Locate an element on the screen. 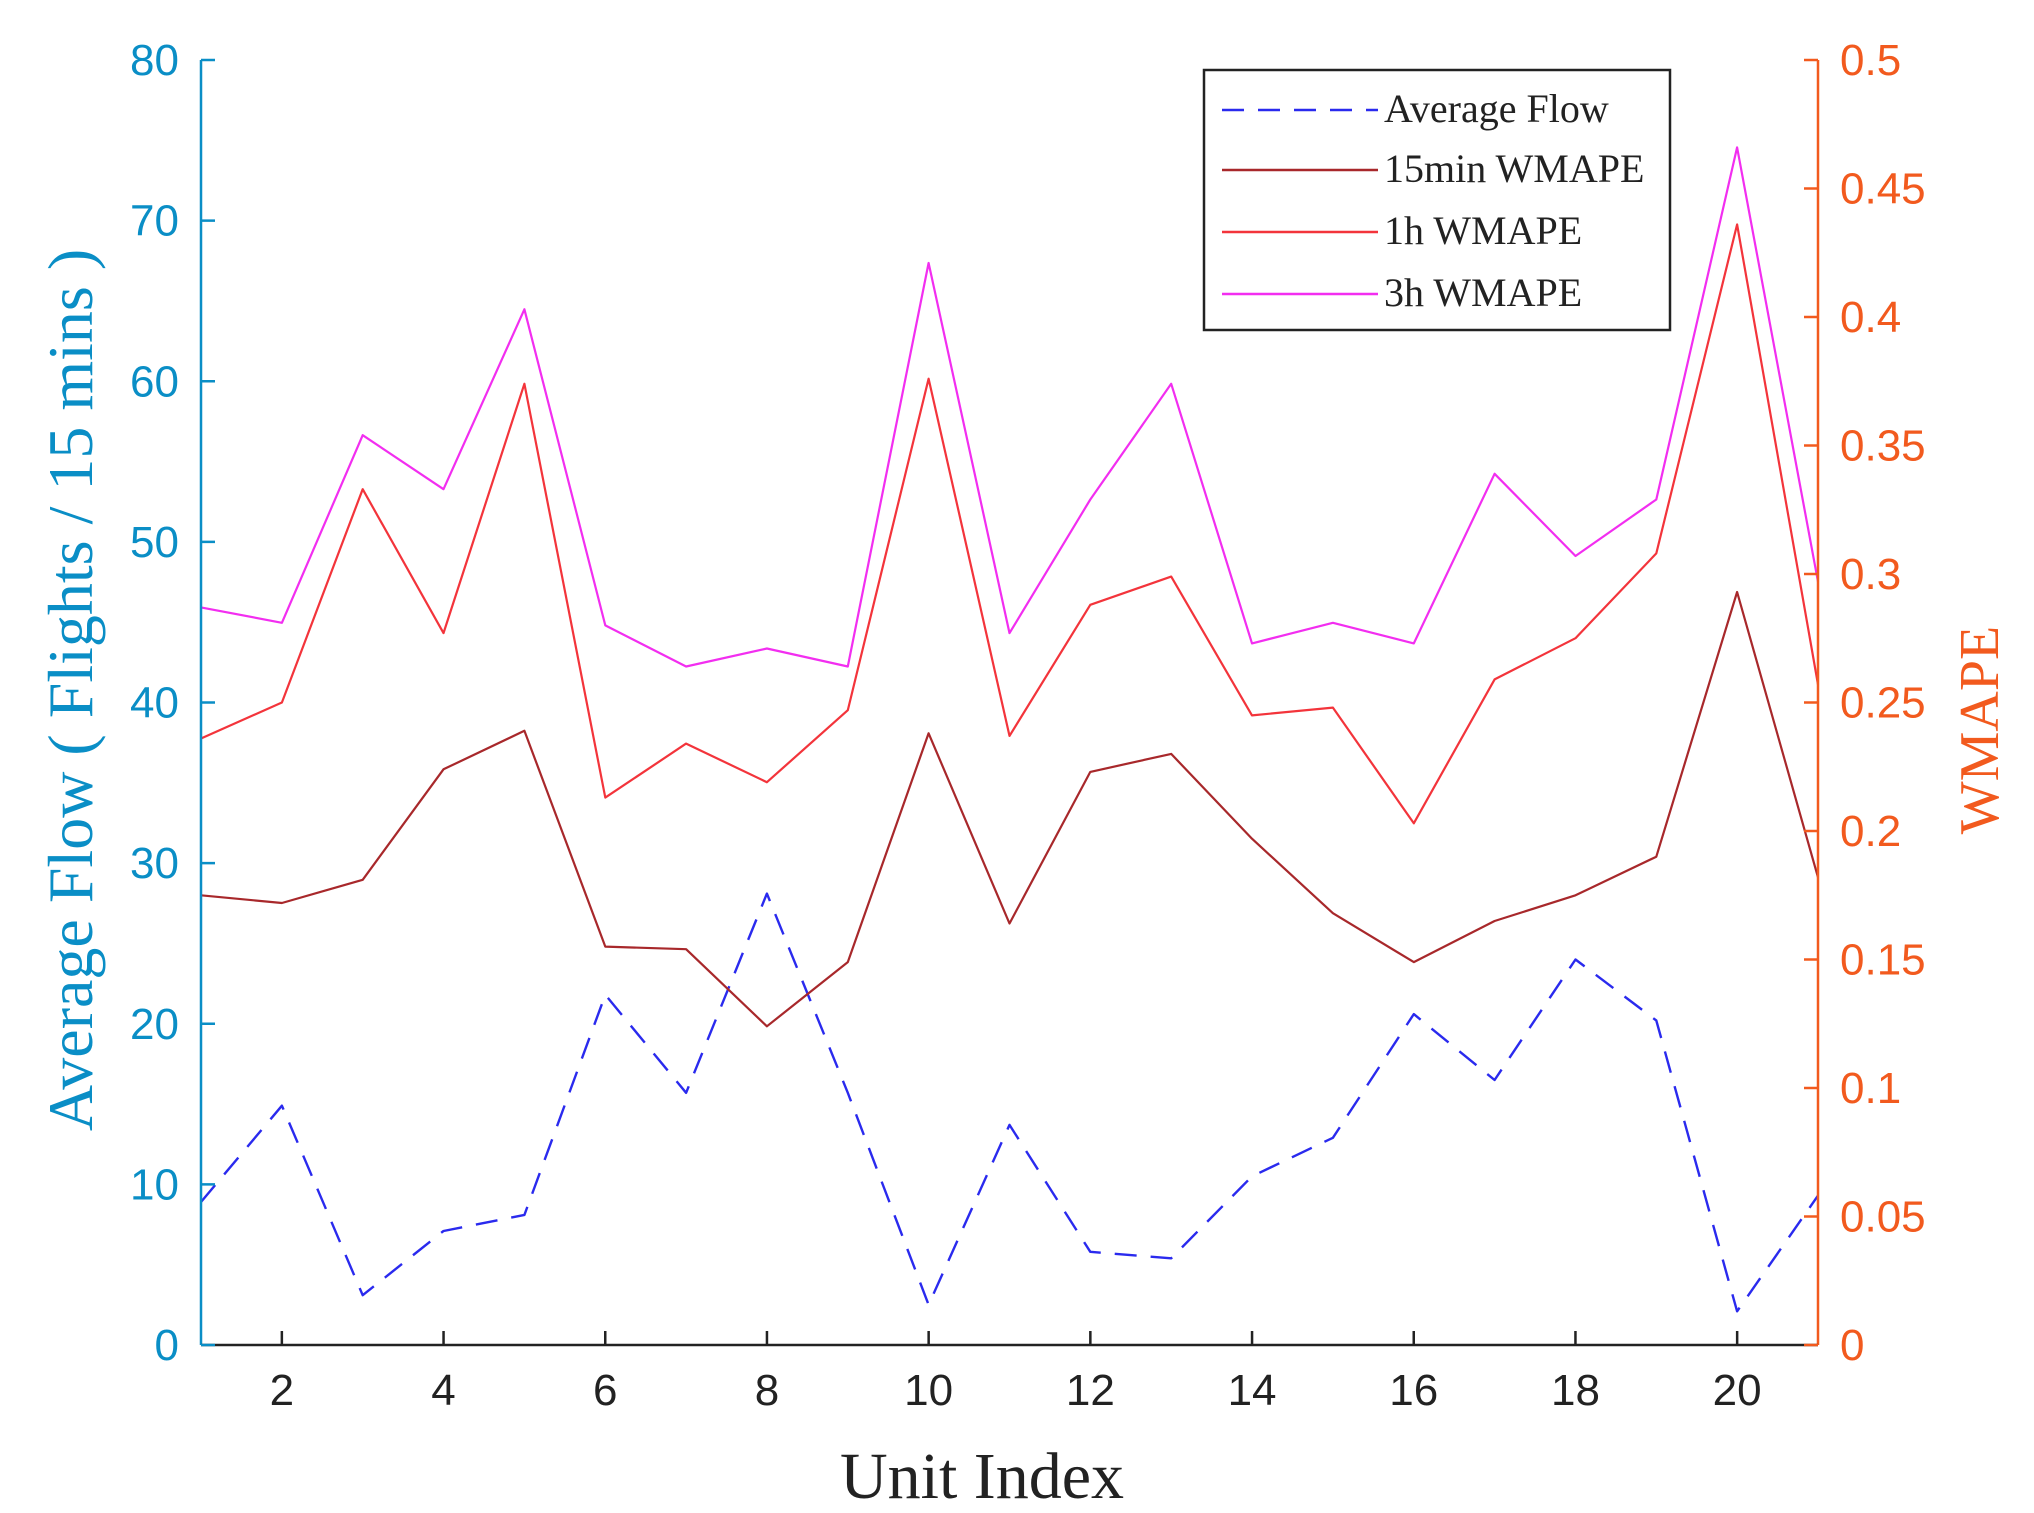  legend-label-15min-wmape: 15min WMAPE is located at coordinates (1514, 168).